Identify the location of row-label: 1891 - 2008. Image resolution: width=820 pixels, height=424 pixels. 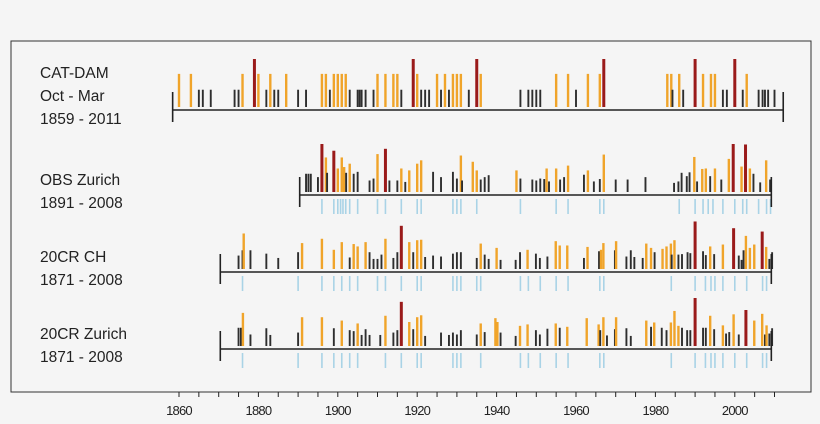
(81, 203).